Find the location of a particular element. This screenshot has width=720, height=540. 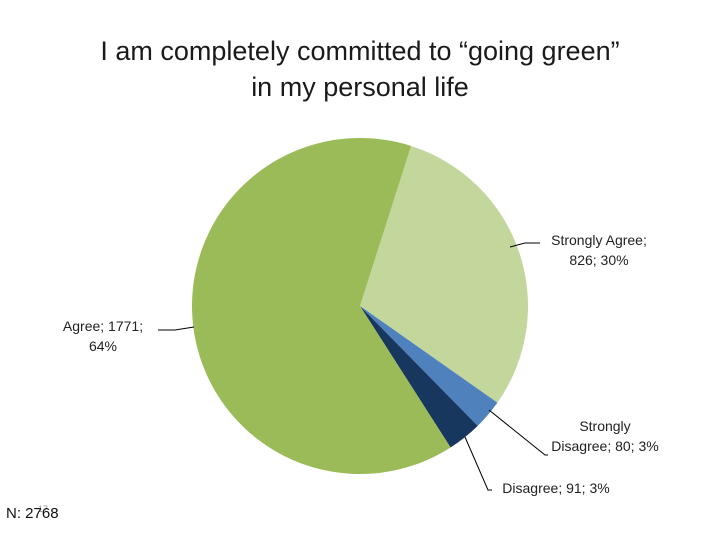

data-label-strongly-agree-line-2: 826; 30% is located at coordinates (599, 260).